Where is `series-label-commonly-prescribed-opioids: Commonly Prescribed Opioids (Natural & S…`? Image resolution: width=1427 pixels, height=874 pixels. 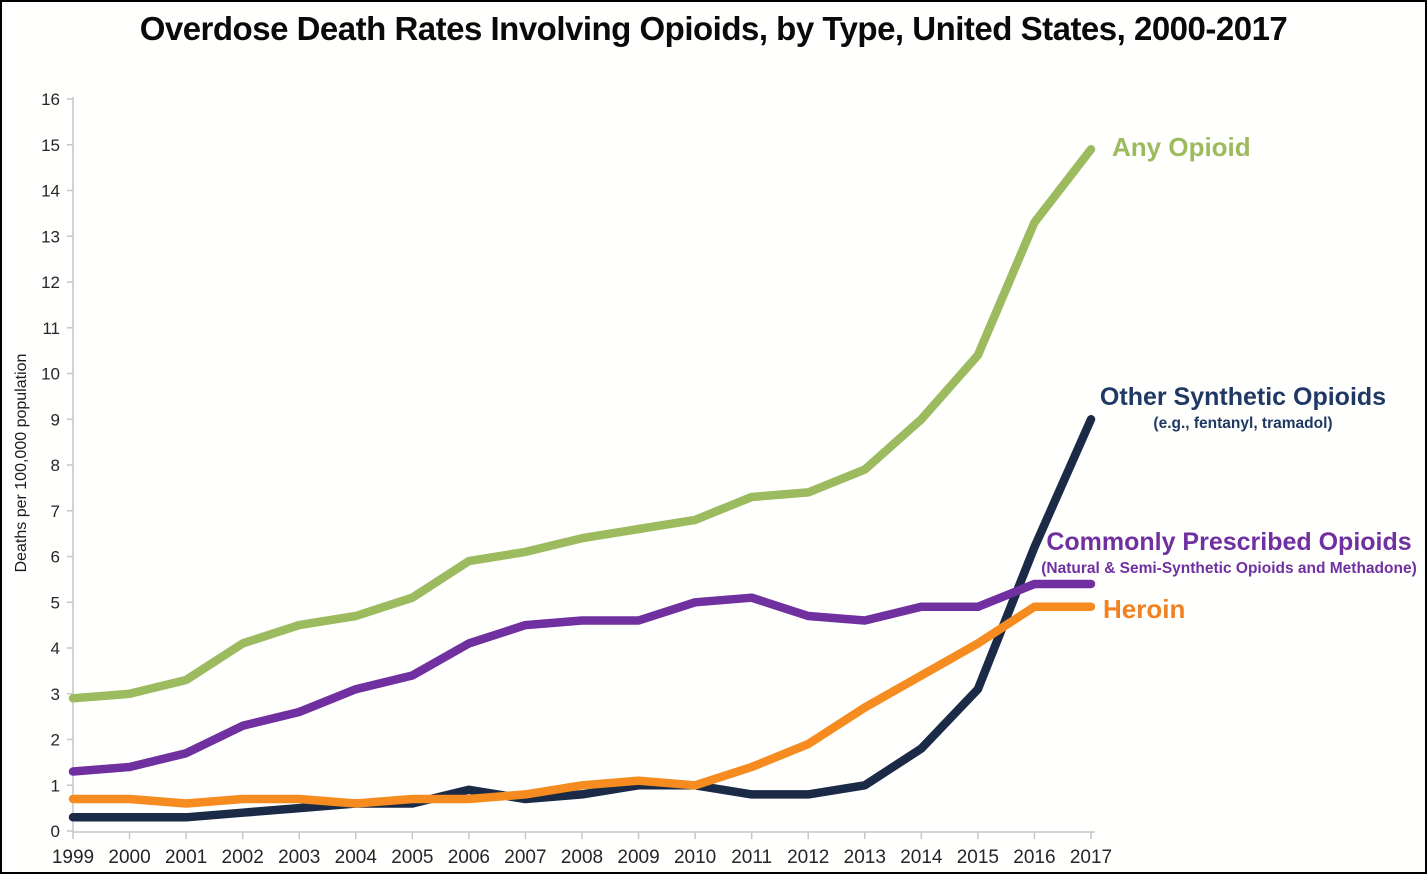
series-label-commonly-prescribed-opioids: Commonly Prescribed Opioids (Natural & S… is located at coordinates (1227, 553).